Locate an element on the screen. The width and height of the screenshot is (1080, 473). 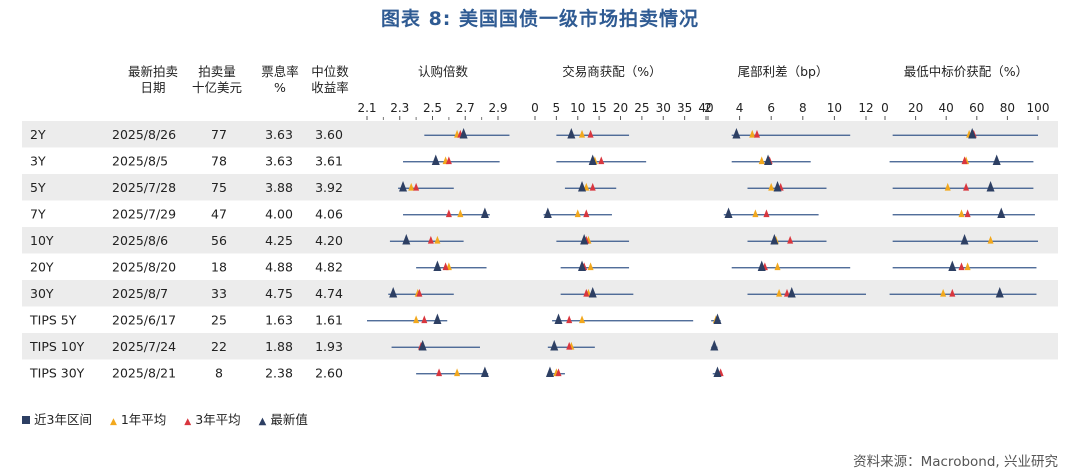
panel-1: 认购倍数 2.1 2.3 2.5 2.7 2.9 is located at coordinates (433, 220).